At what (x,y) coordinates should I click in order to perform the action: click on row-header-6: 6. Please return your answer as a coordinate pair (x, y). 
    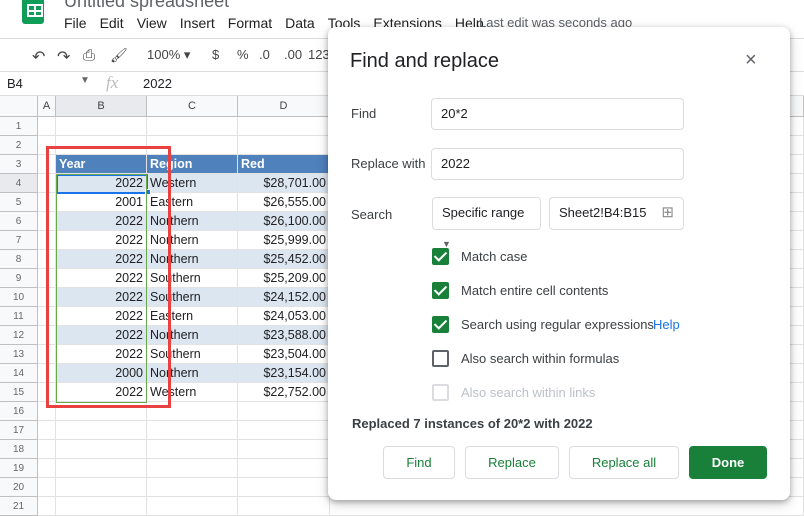
    Looking at the image, I should click on (19, 221).